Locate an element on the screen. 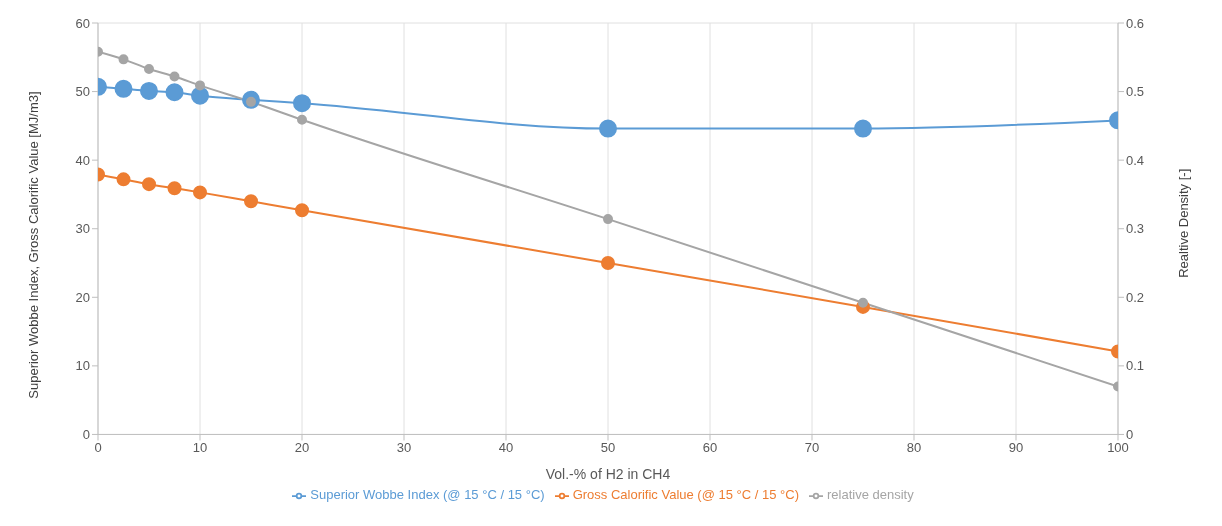  x-tick-label: 70 is located at coordinates (812, 447).